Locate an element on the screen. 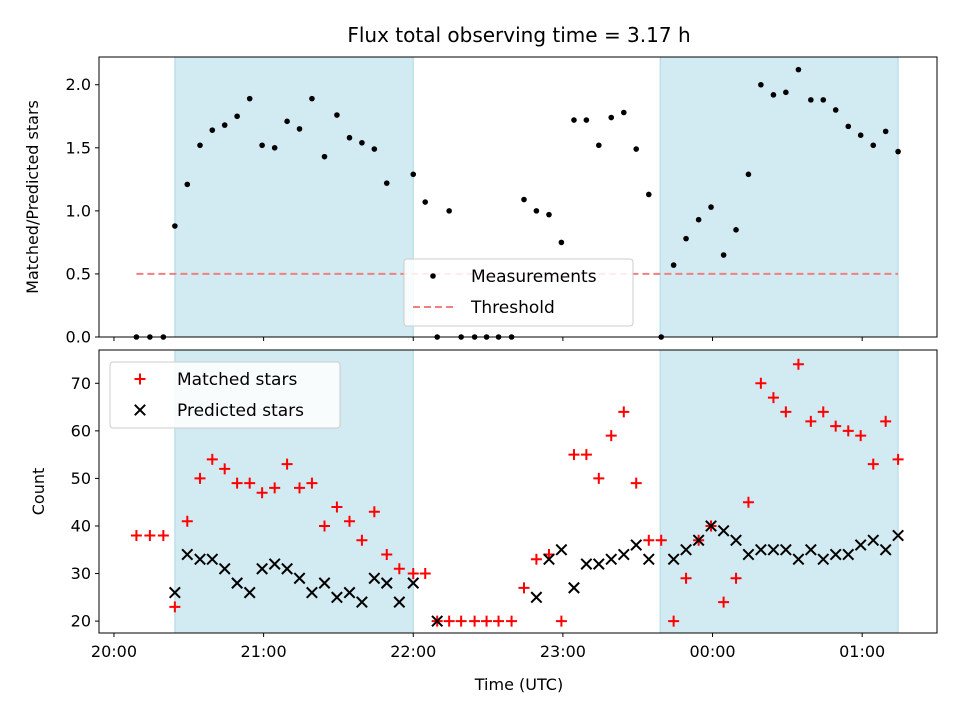 The height and width of the screenshot is (720, 960). x-tick-label: 00:00 is located at coordinates (712, 651).